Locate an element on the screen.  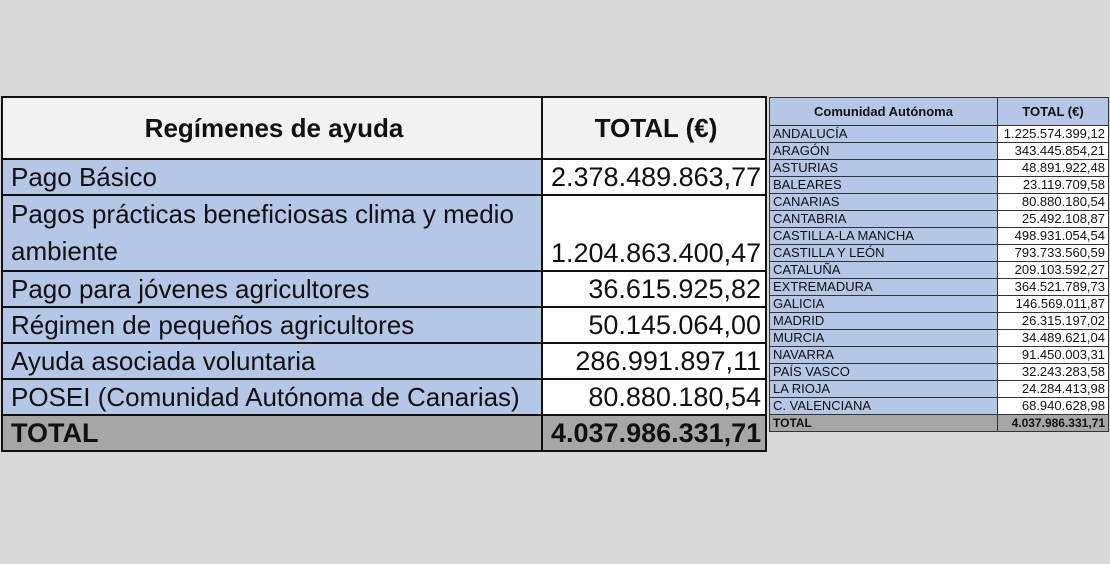
regime-label: Régimen de pequeños agricultores is located at coordinates (272, 325).